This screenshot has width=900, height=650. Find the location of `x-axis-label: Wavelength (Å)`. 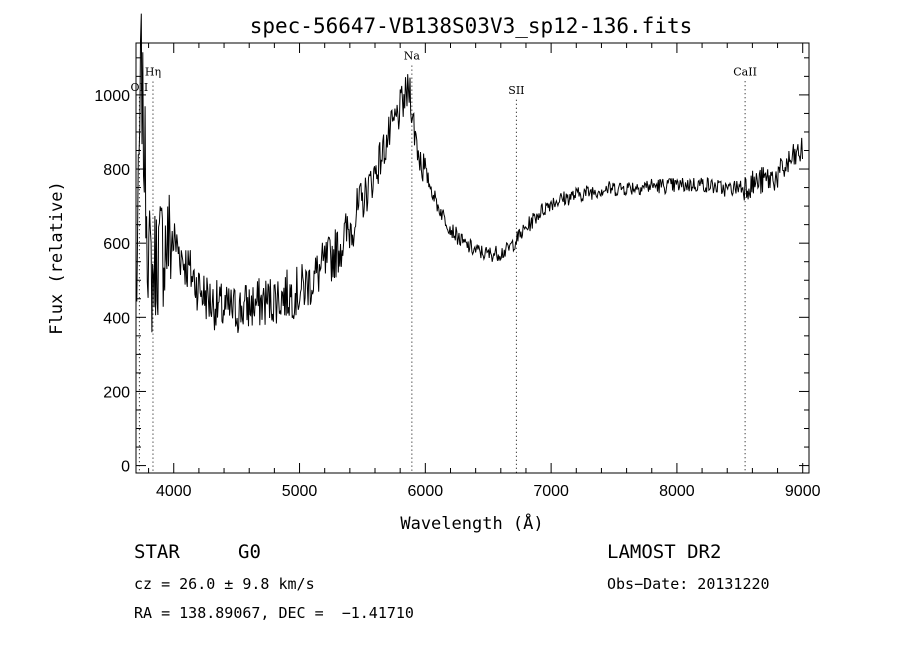

x-axis-label: Wavelength (Å) is located at coordinates (471, 523).